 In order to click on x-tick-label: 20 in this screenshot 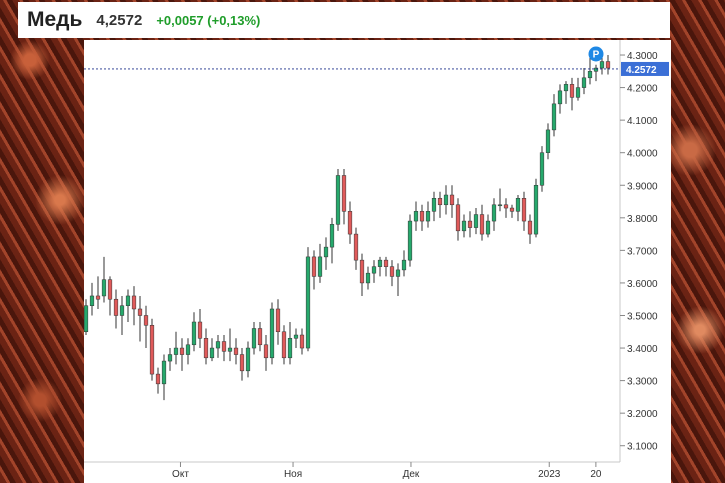, I will do `click(596, 474)`.